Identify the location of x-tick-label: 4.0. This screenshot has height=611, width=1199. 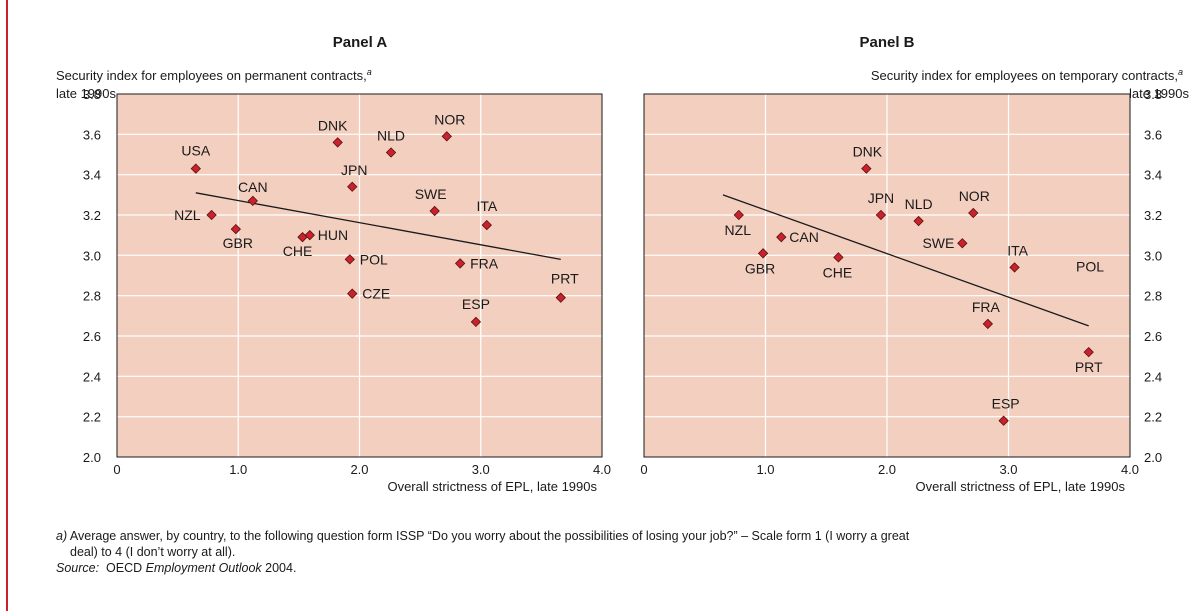
(602, 469).